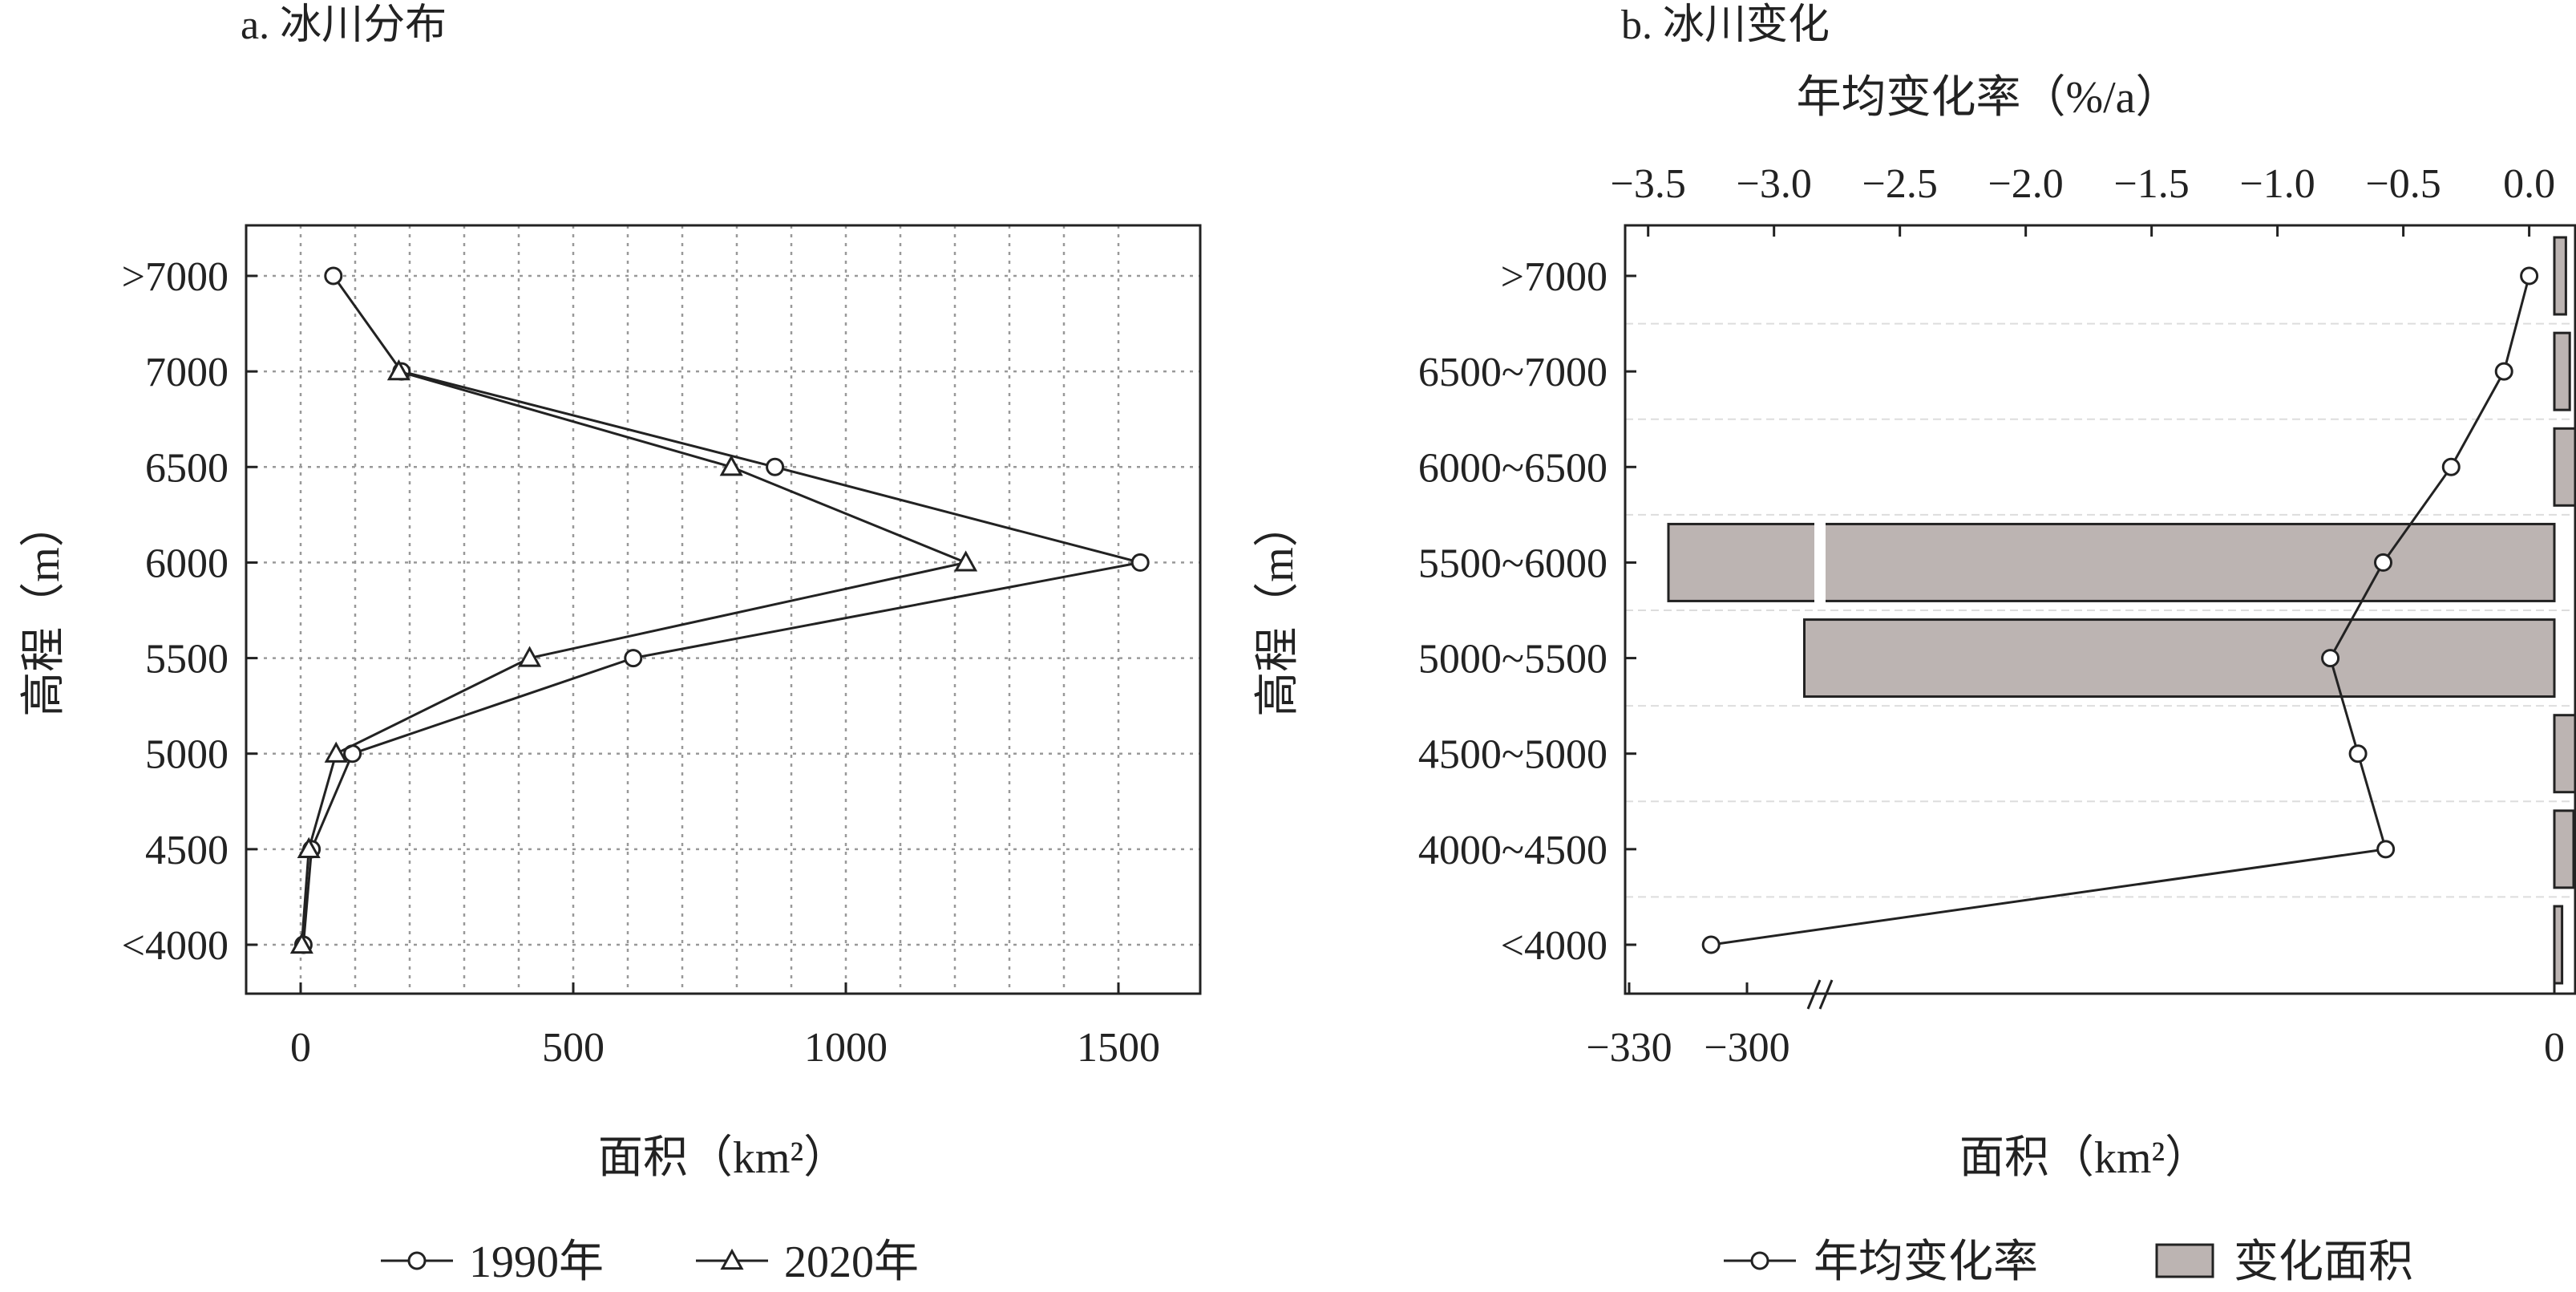 This screenshot has height=1292, width=2576. I want to click on top-tick-label: 0.0, so click(2529, 184).